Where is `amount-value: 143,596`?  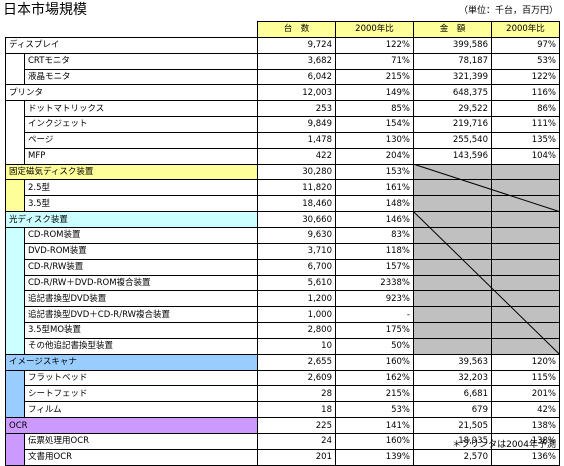
amount-value: 143,596 is located at coordinates (452, 156).